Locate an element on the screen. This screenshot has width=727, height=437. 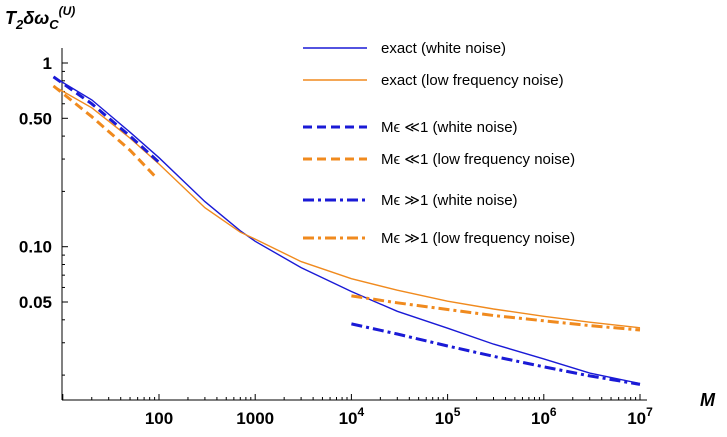
y-tick-label: 1 is located at coordinates (47, 63).